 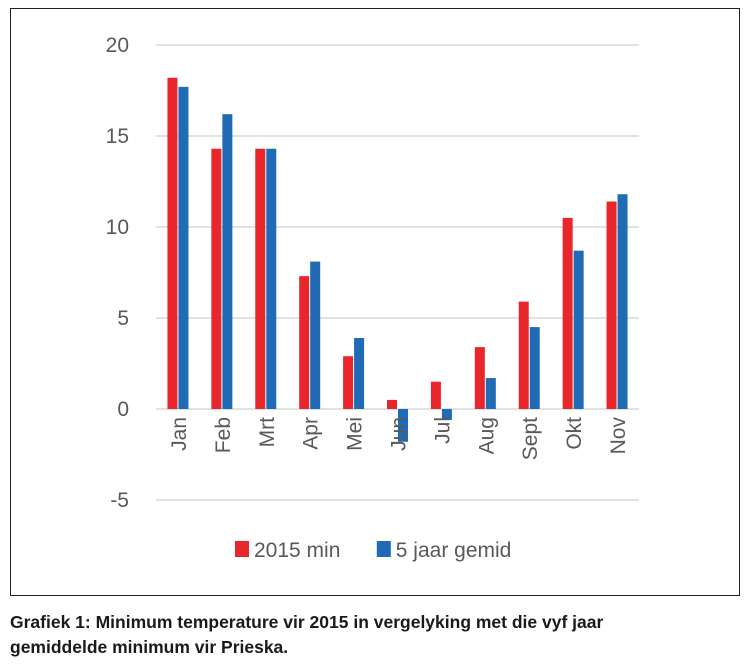 I want to click on bar-2015-min-feb, so click(x=216, y=279).